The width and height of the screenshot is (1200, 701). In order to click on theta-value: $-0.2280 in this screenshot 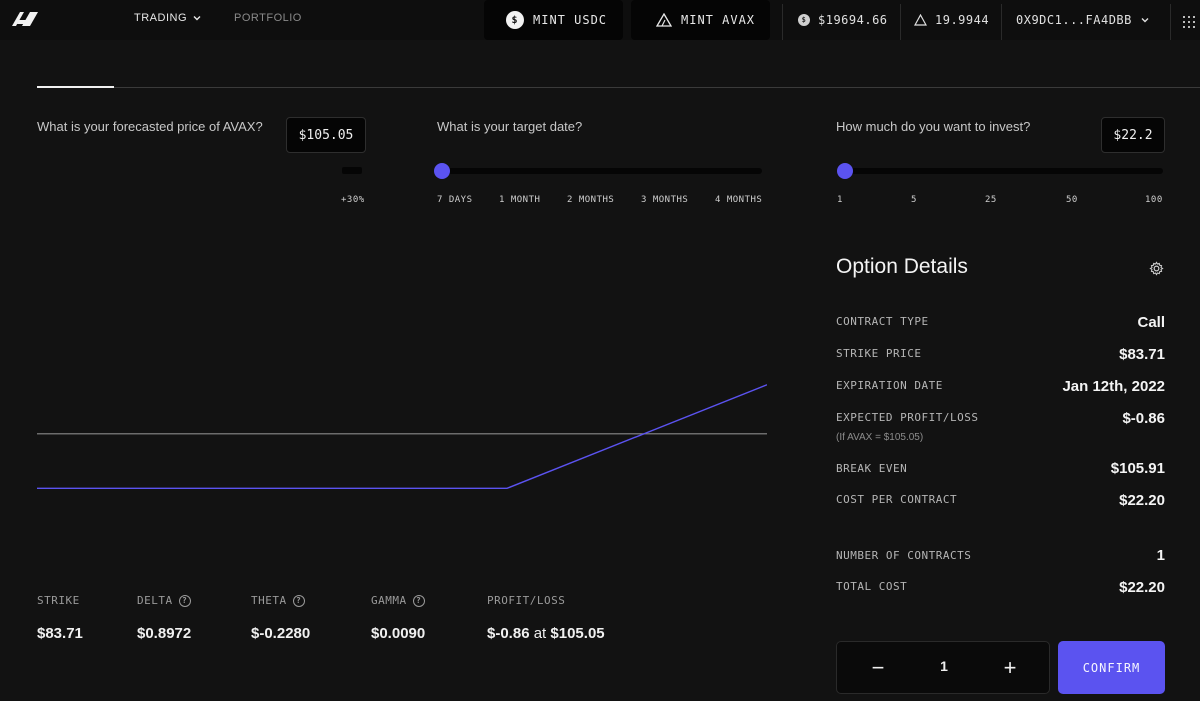, I will do `click(281, 633)`.